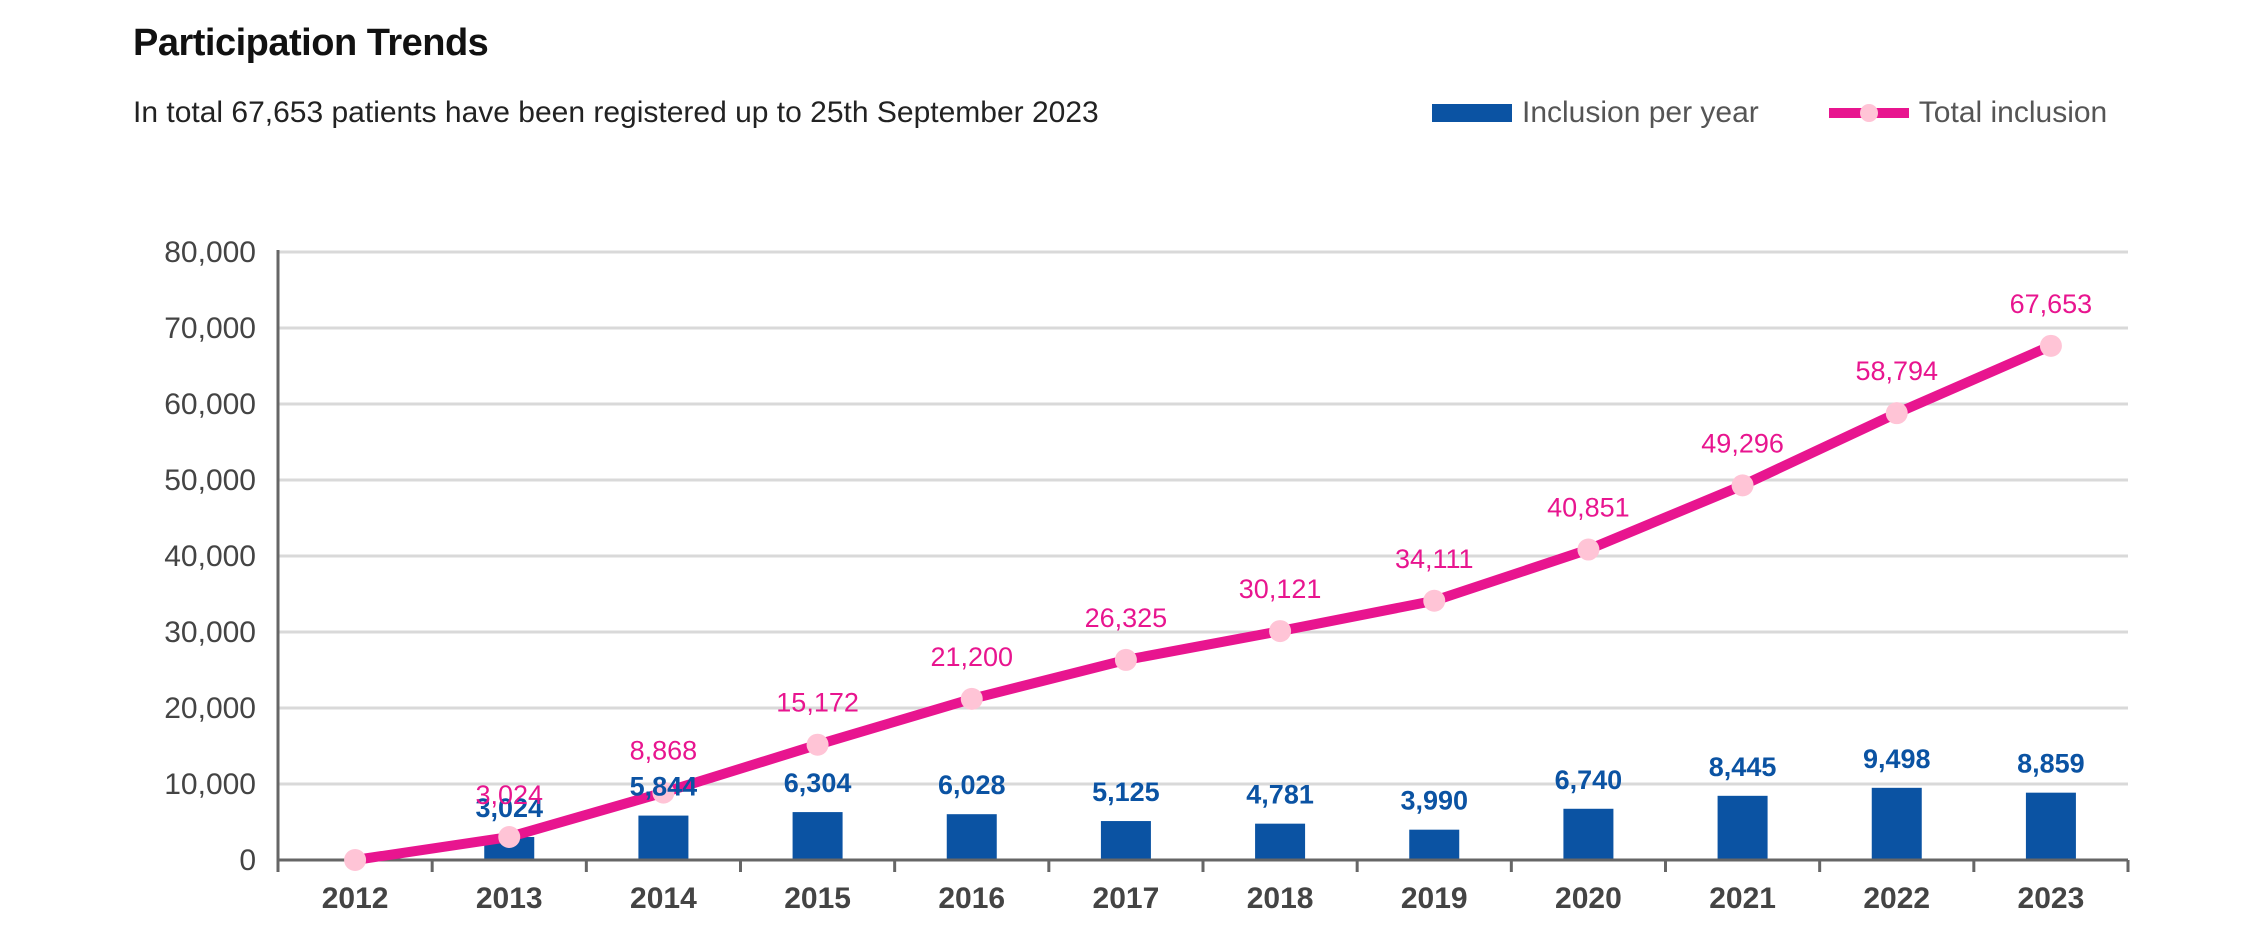 The height and width of the screenshot is (948, 2250). Describe the element at coordinates (1280, 841) in the screenshot. I see `bar-2018` at that location.